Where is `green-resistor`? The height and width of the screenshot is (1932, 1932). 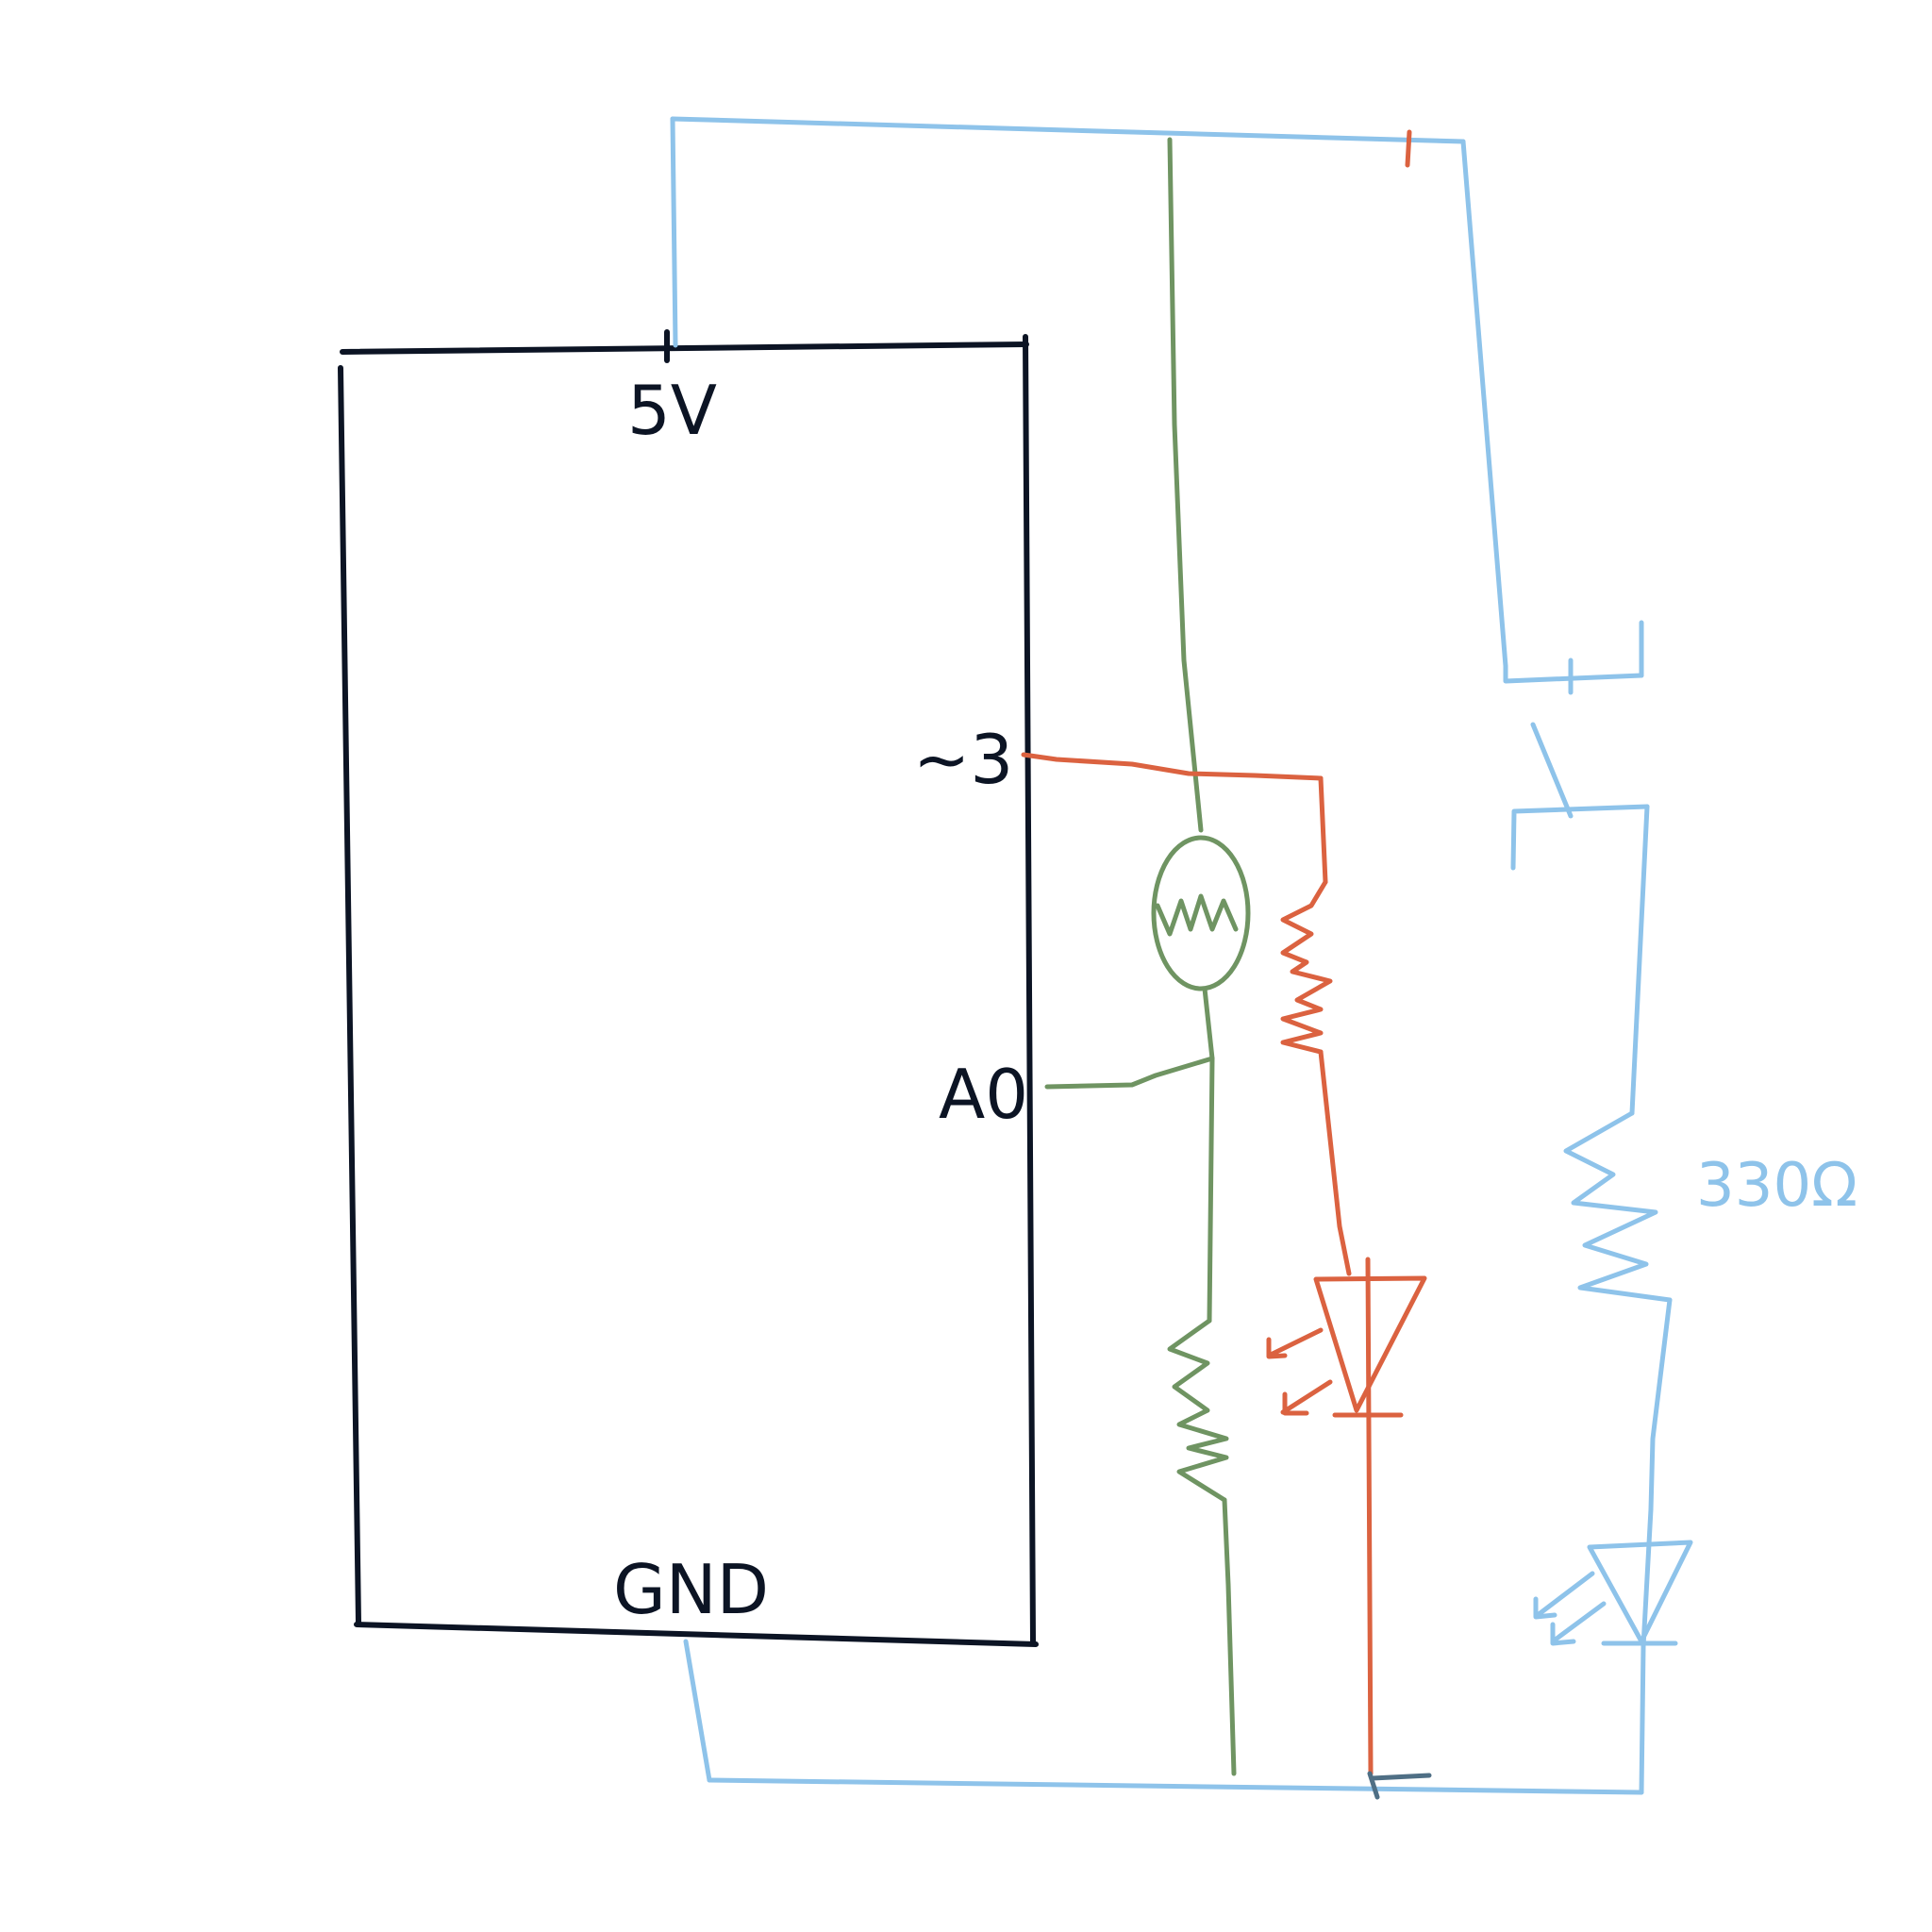 green-resistor is located at coordinates (1198, 1410).